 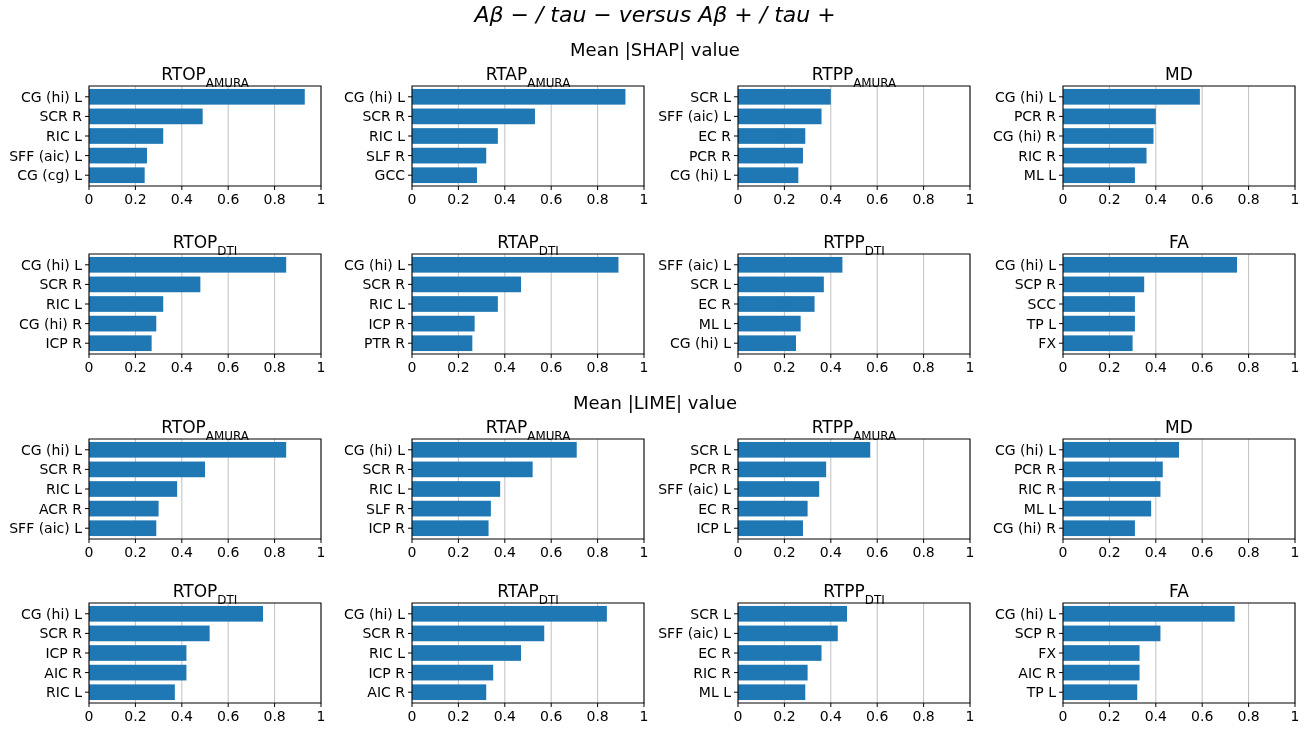 What do you see at coordinates (655, 402) in the screenshot?
I see `text: Mean |LIME| value` at bounding box center [655, 402].